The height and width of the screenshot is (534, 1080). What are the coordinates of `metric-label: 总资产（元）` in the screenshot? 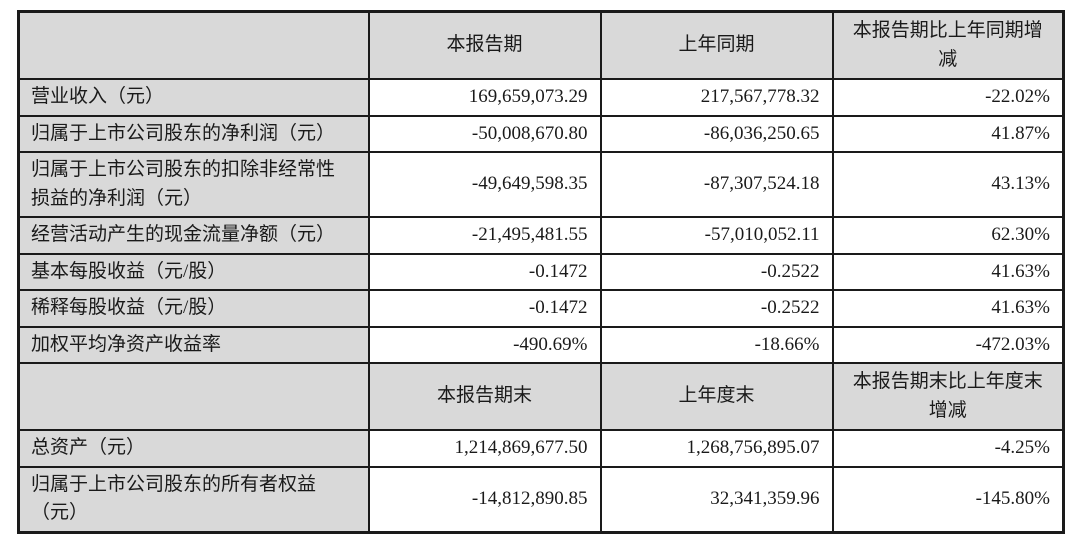 It's located at (193, 448).